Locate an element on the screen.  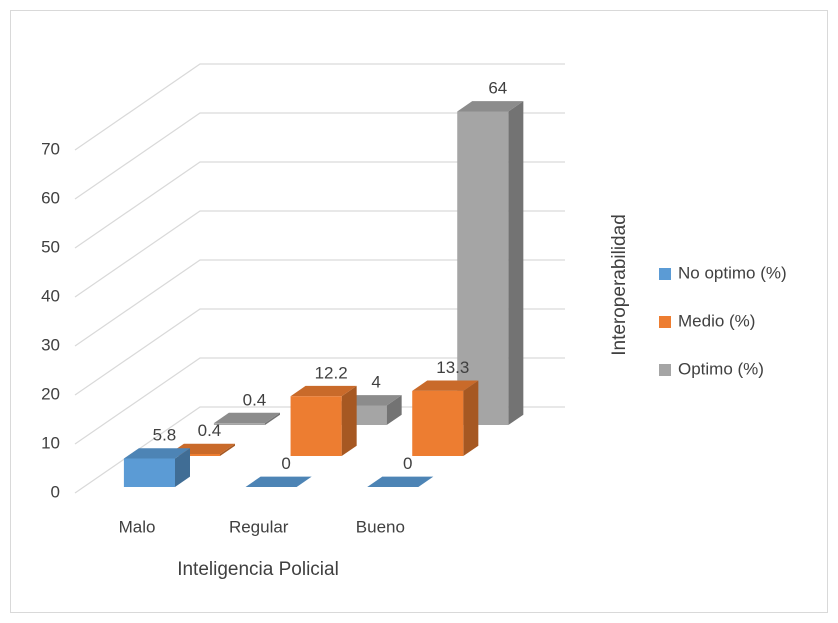
y-tick-label: 30 is located at coordinates (50, 344).